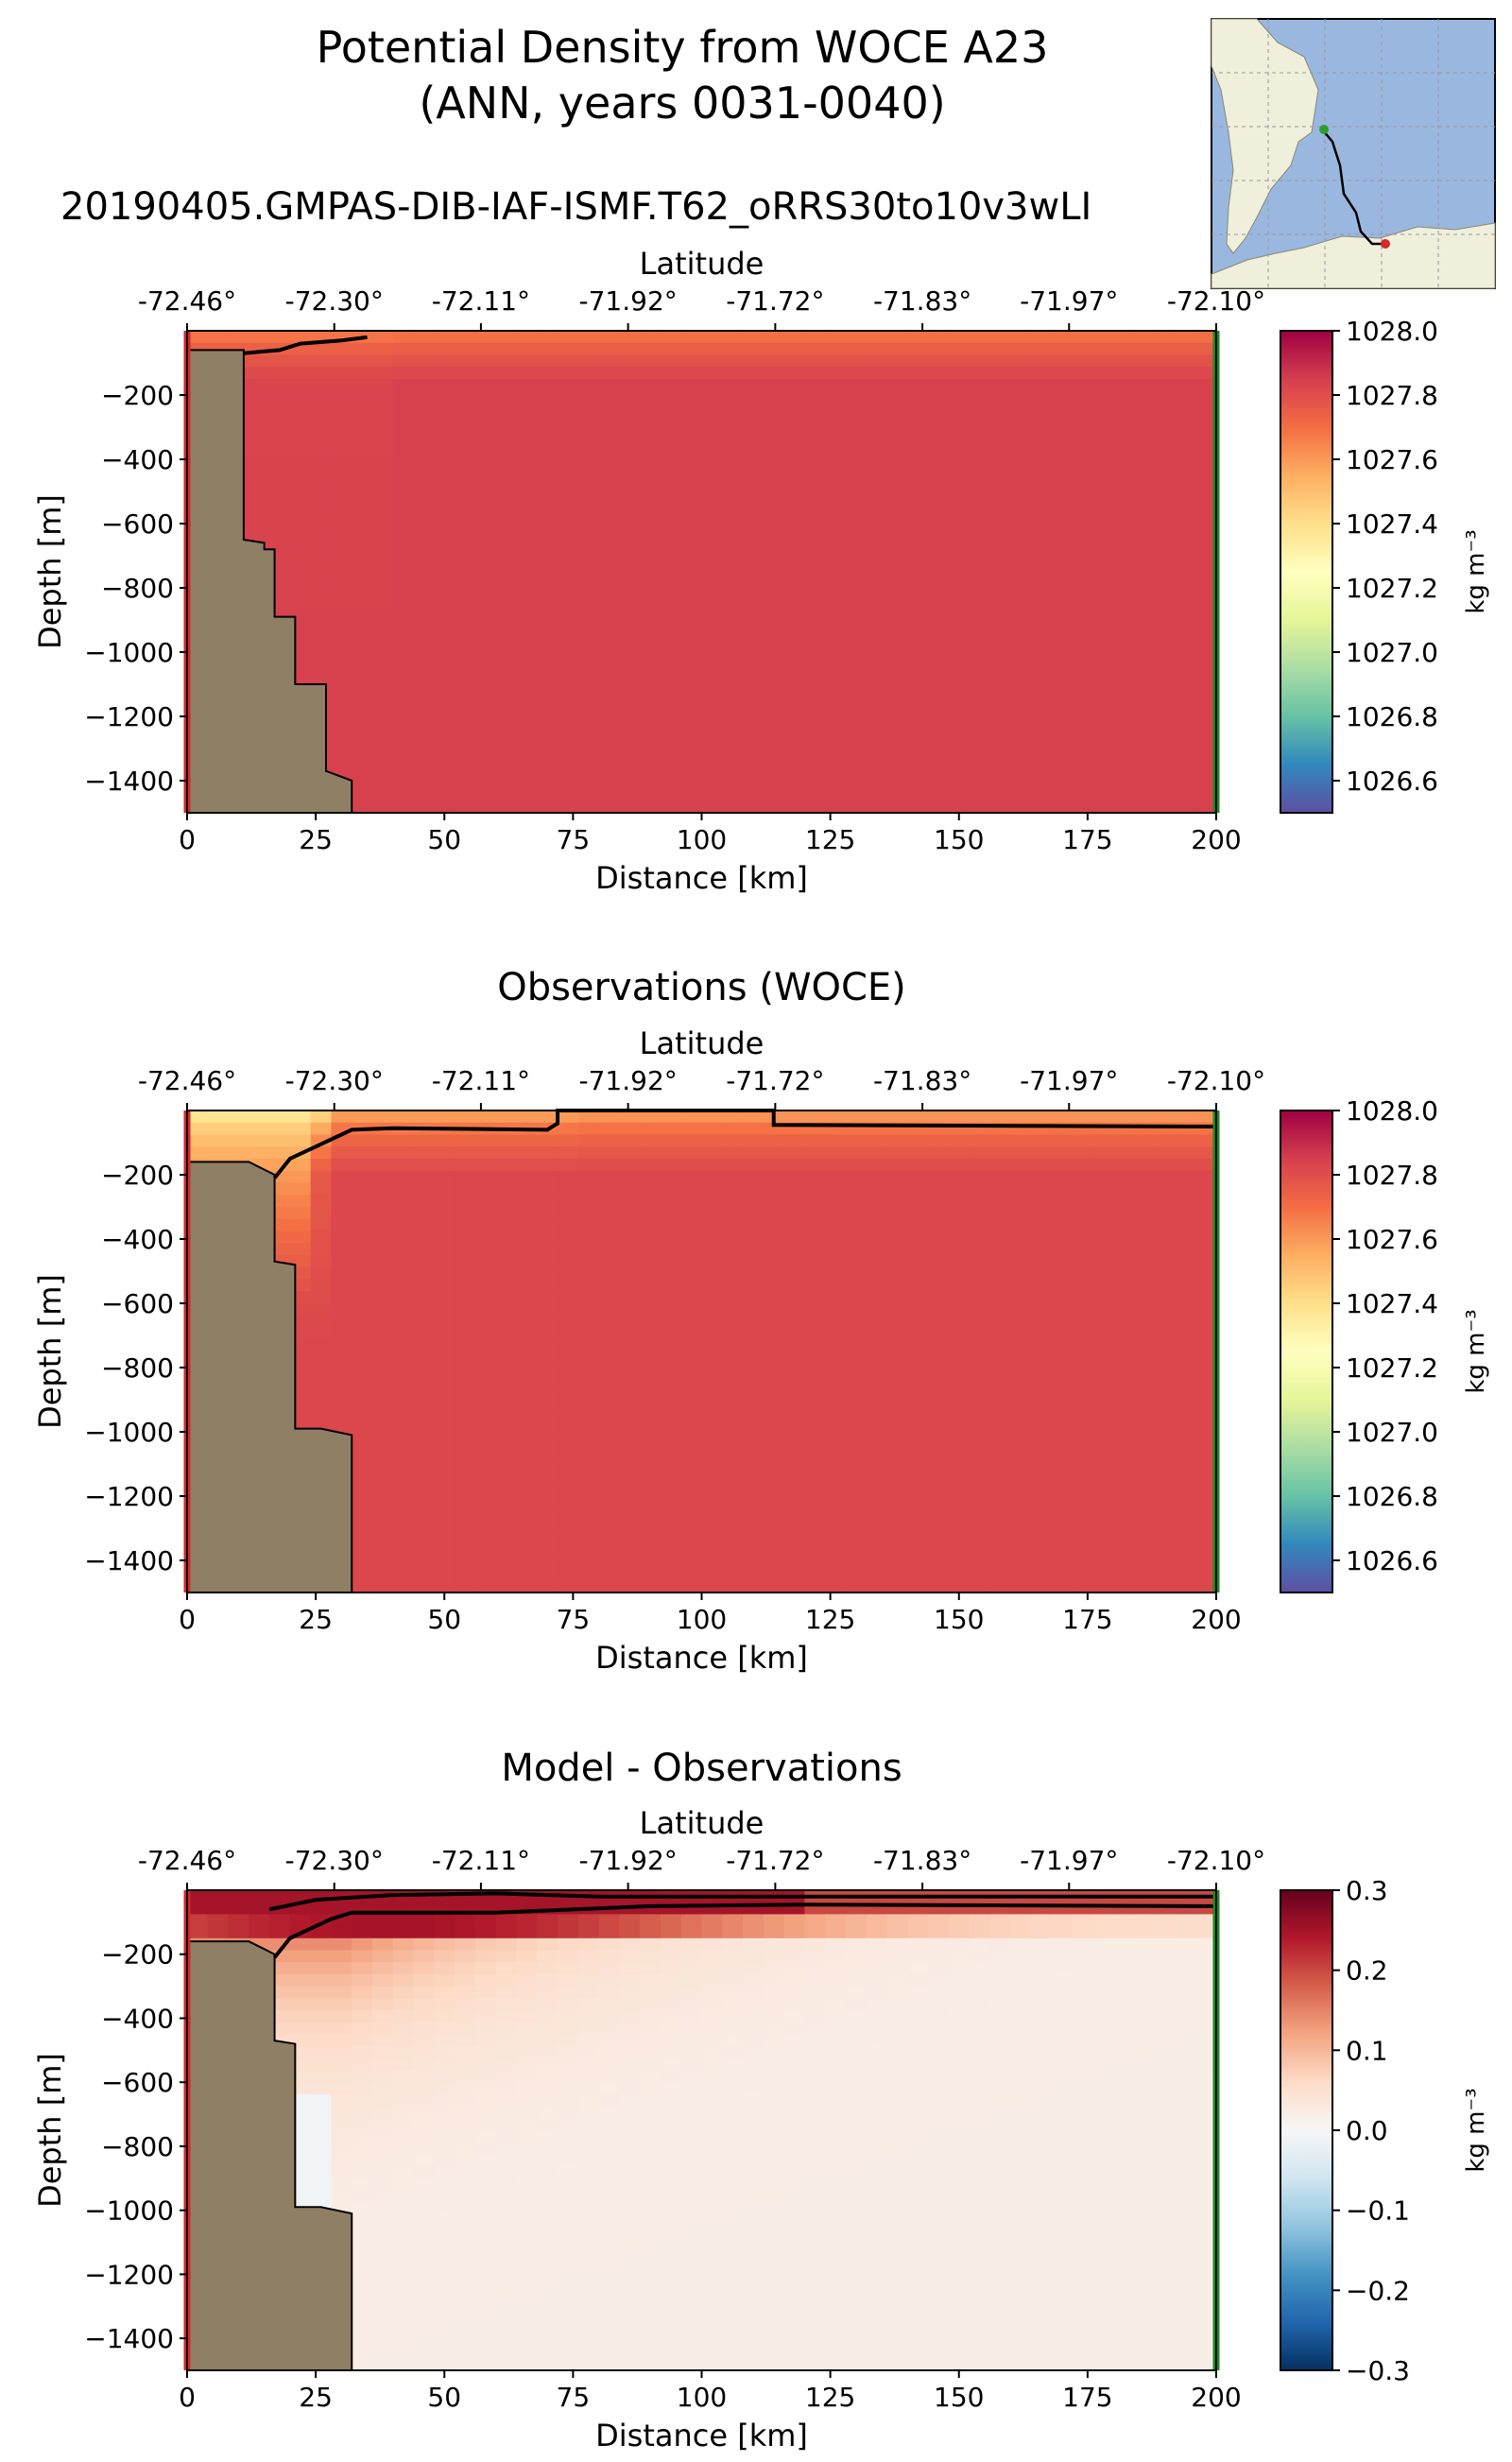  What do you see at coordinates (316, 1619) in the screenshot?
I see `x-tick-label: 25` at bounding box center [316, 1619].